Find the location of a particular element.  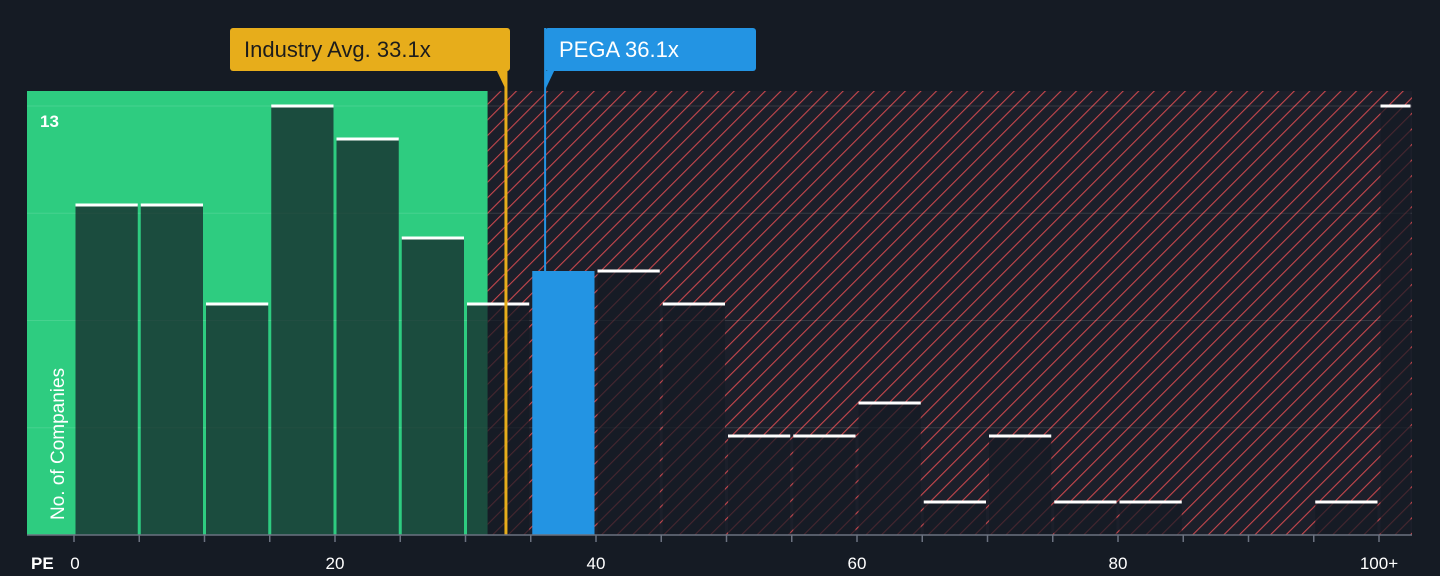

x-tick-label: 100+ is located at coordinates (1379, 562).